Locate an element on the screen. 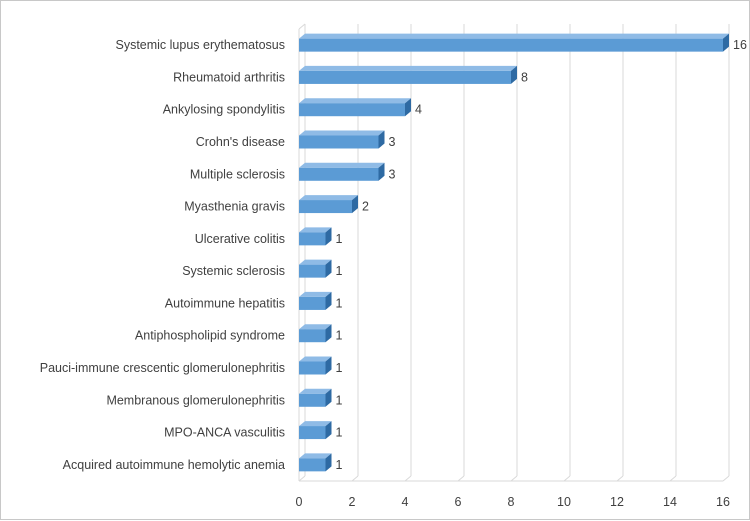 This screenshot has width=750, height=521. category-label: Acquired autoimmune hemolytic anemia is located at coordinates (174, 465).